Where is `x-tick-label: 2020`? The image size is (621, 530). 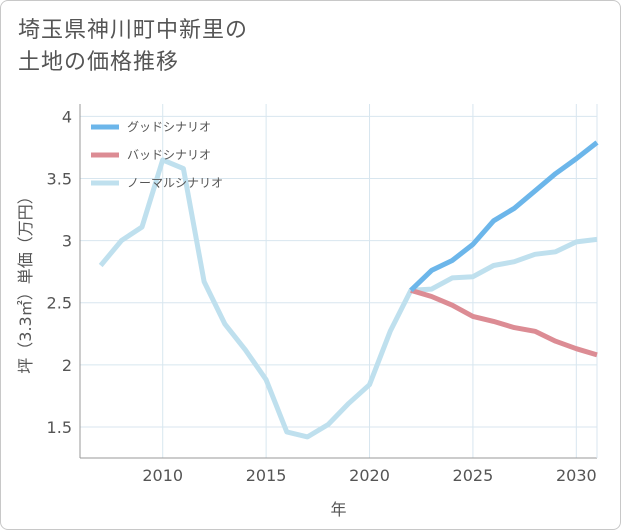
x-tick-label: 2020 is located at coordinates (369, 475).